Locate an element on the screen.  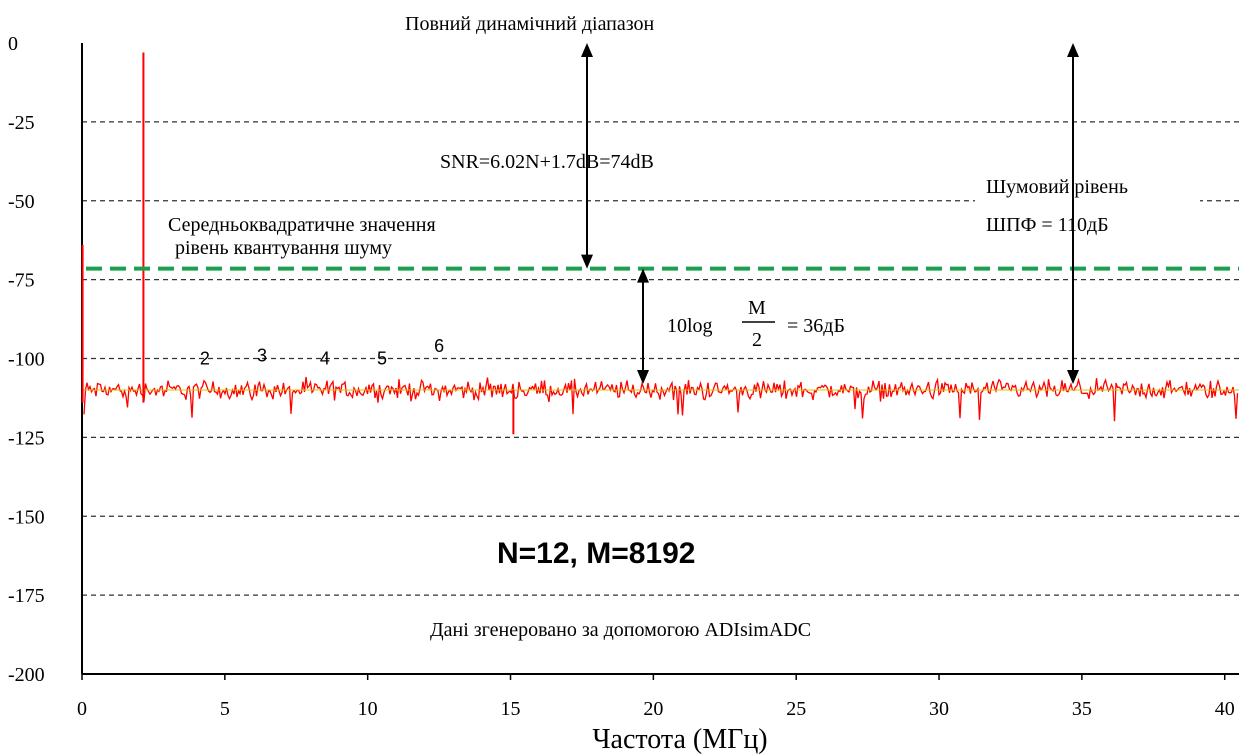
processing-gain-arrow is located at coordinates (643, 326).